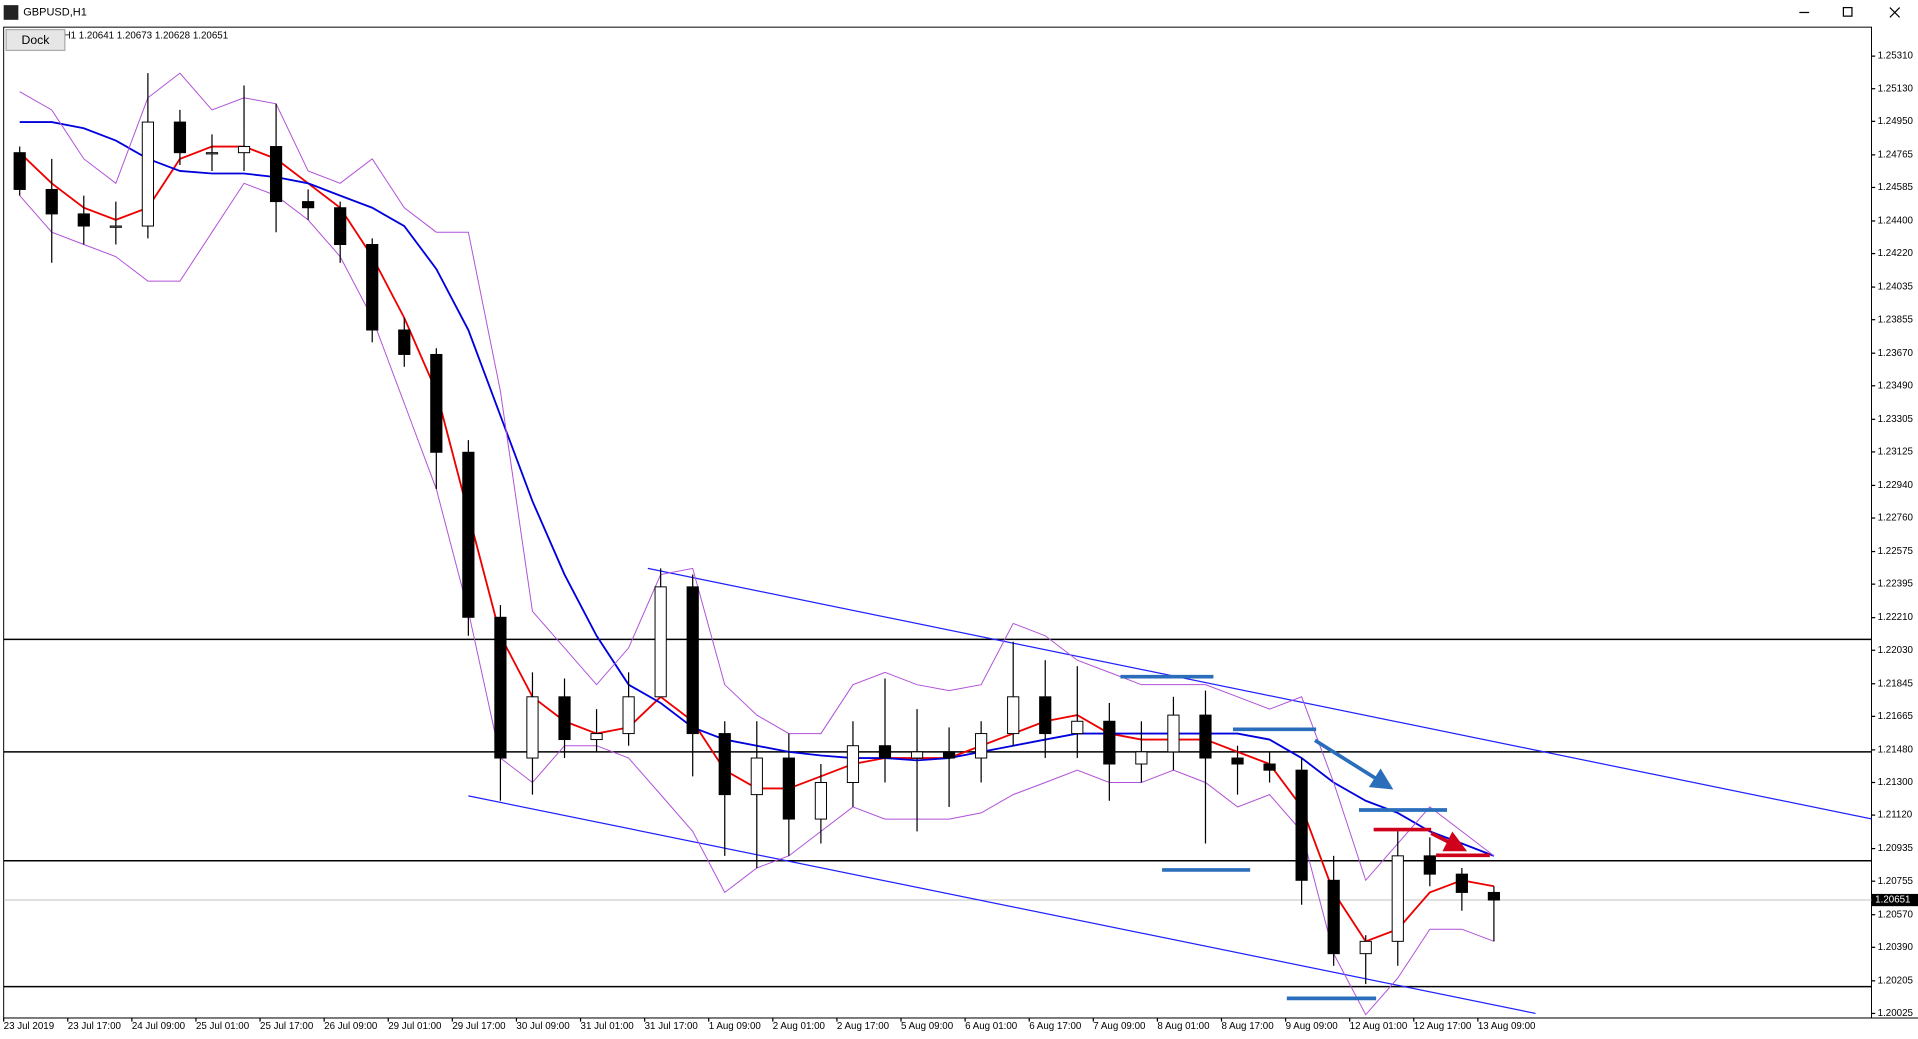 The height and width of the screenshot is (1039, 1918). Describe the element at coordinates (1896, 749) in the screenshot. I see `y-tick-label: 1.21480` at that location.